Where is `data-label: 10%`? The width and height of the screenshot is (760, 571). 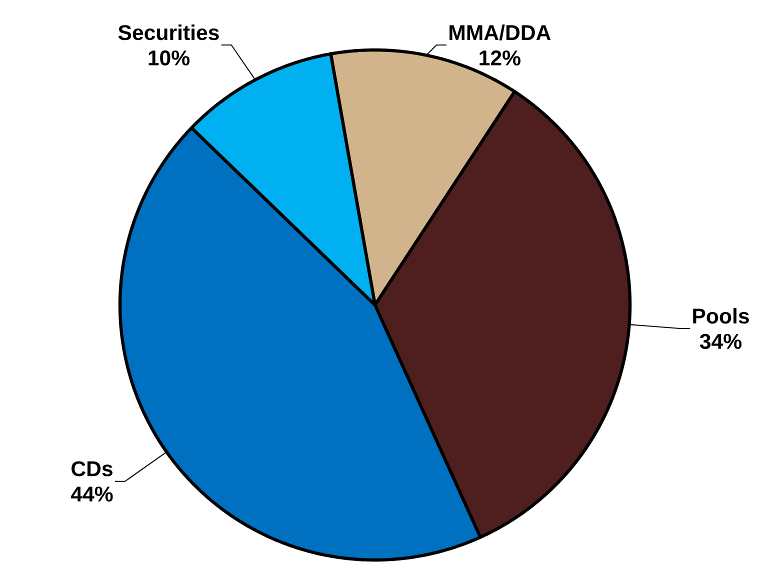
data-label: 10% is located at coordinates (169, 58).